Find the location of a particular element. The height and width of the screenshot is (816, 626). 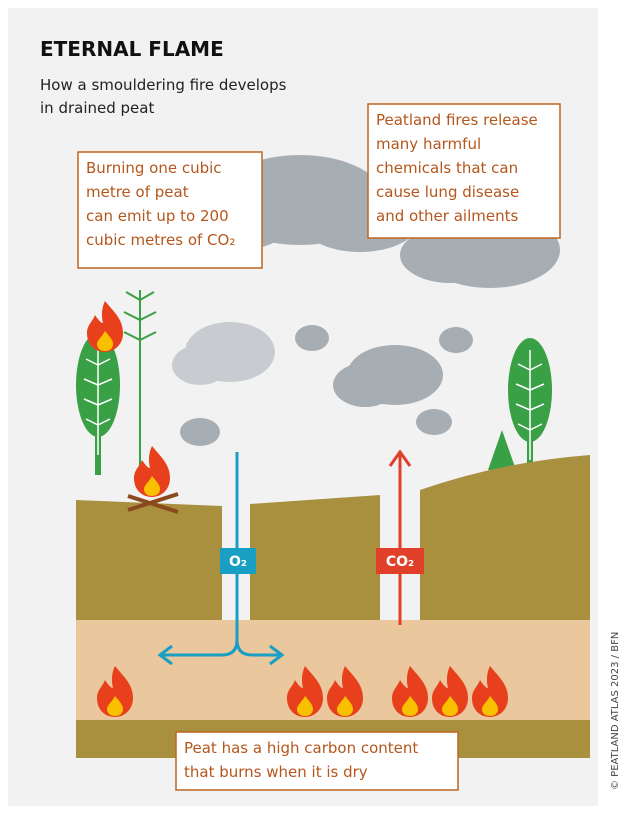

callout-text: Burning one cubic is located at coordinates (154, 168).